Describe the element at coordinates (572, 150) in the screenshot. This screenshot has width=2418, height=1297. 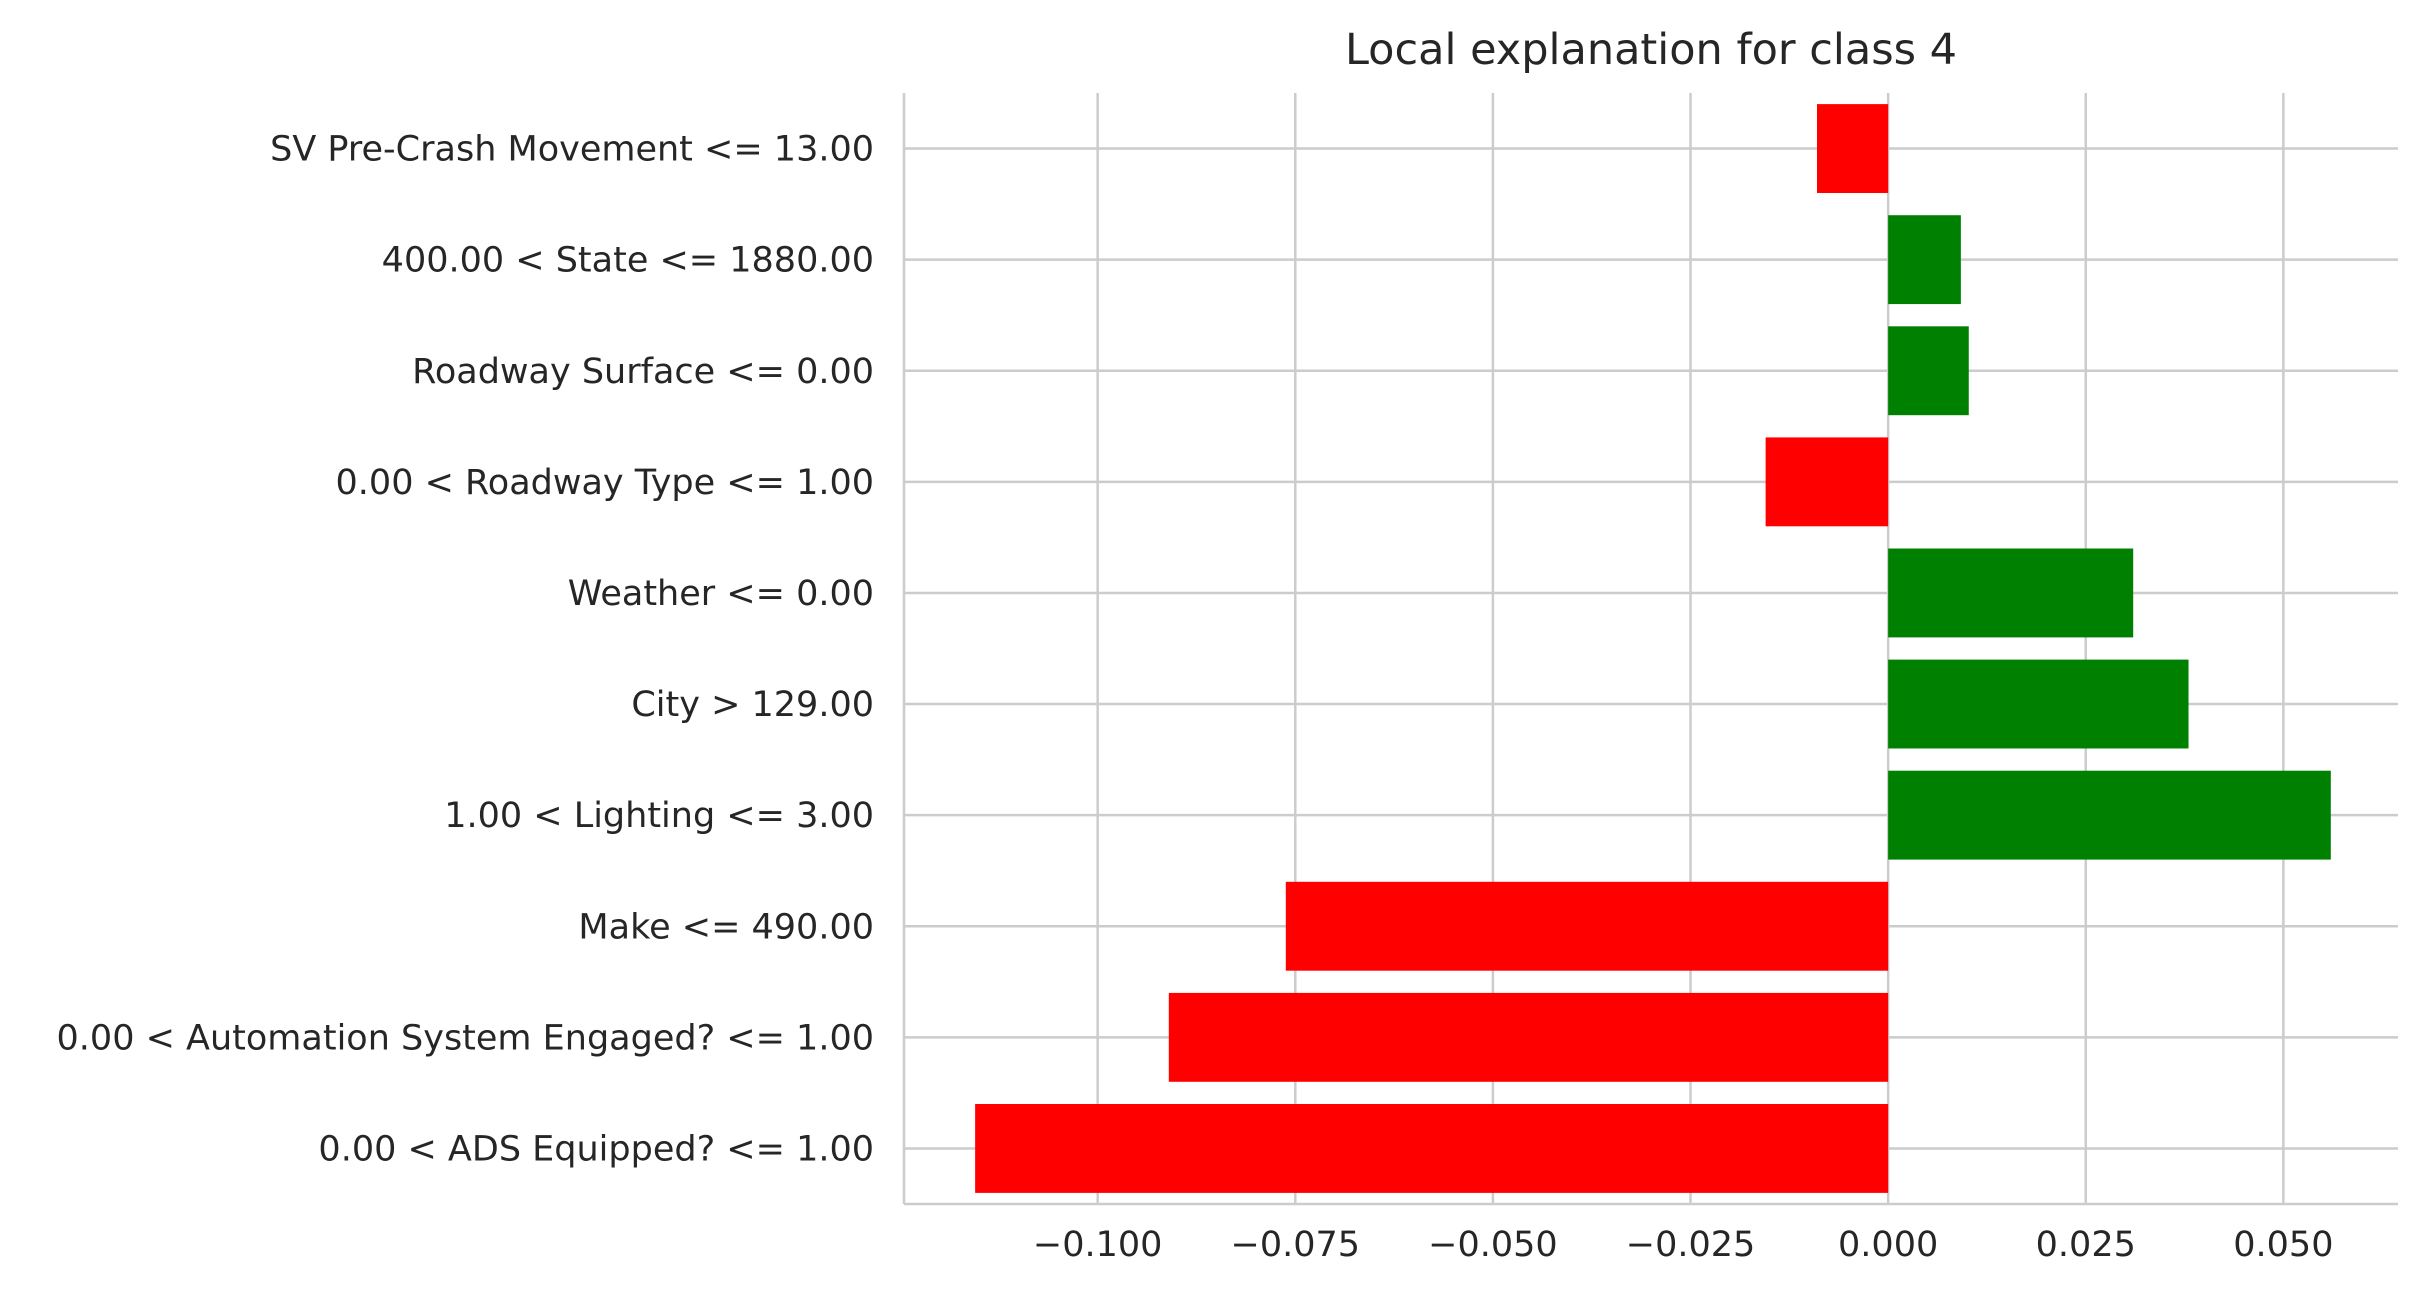
I see `y-tick-label: SV Pre-Crash Movement <= 13.00` at that location.